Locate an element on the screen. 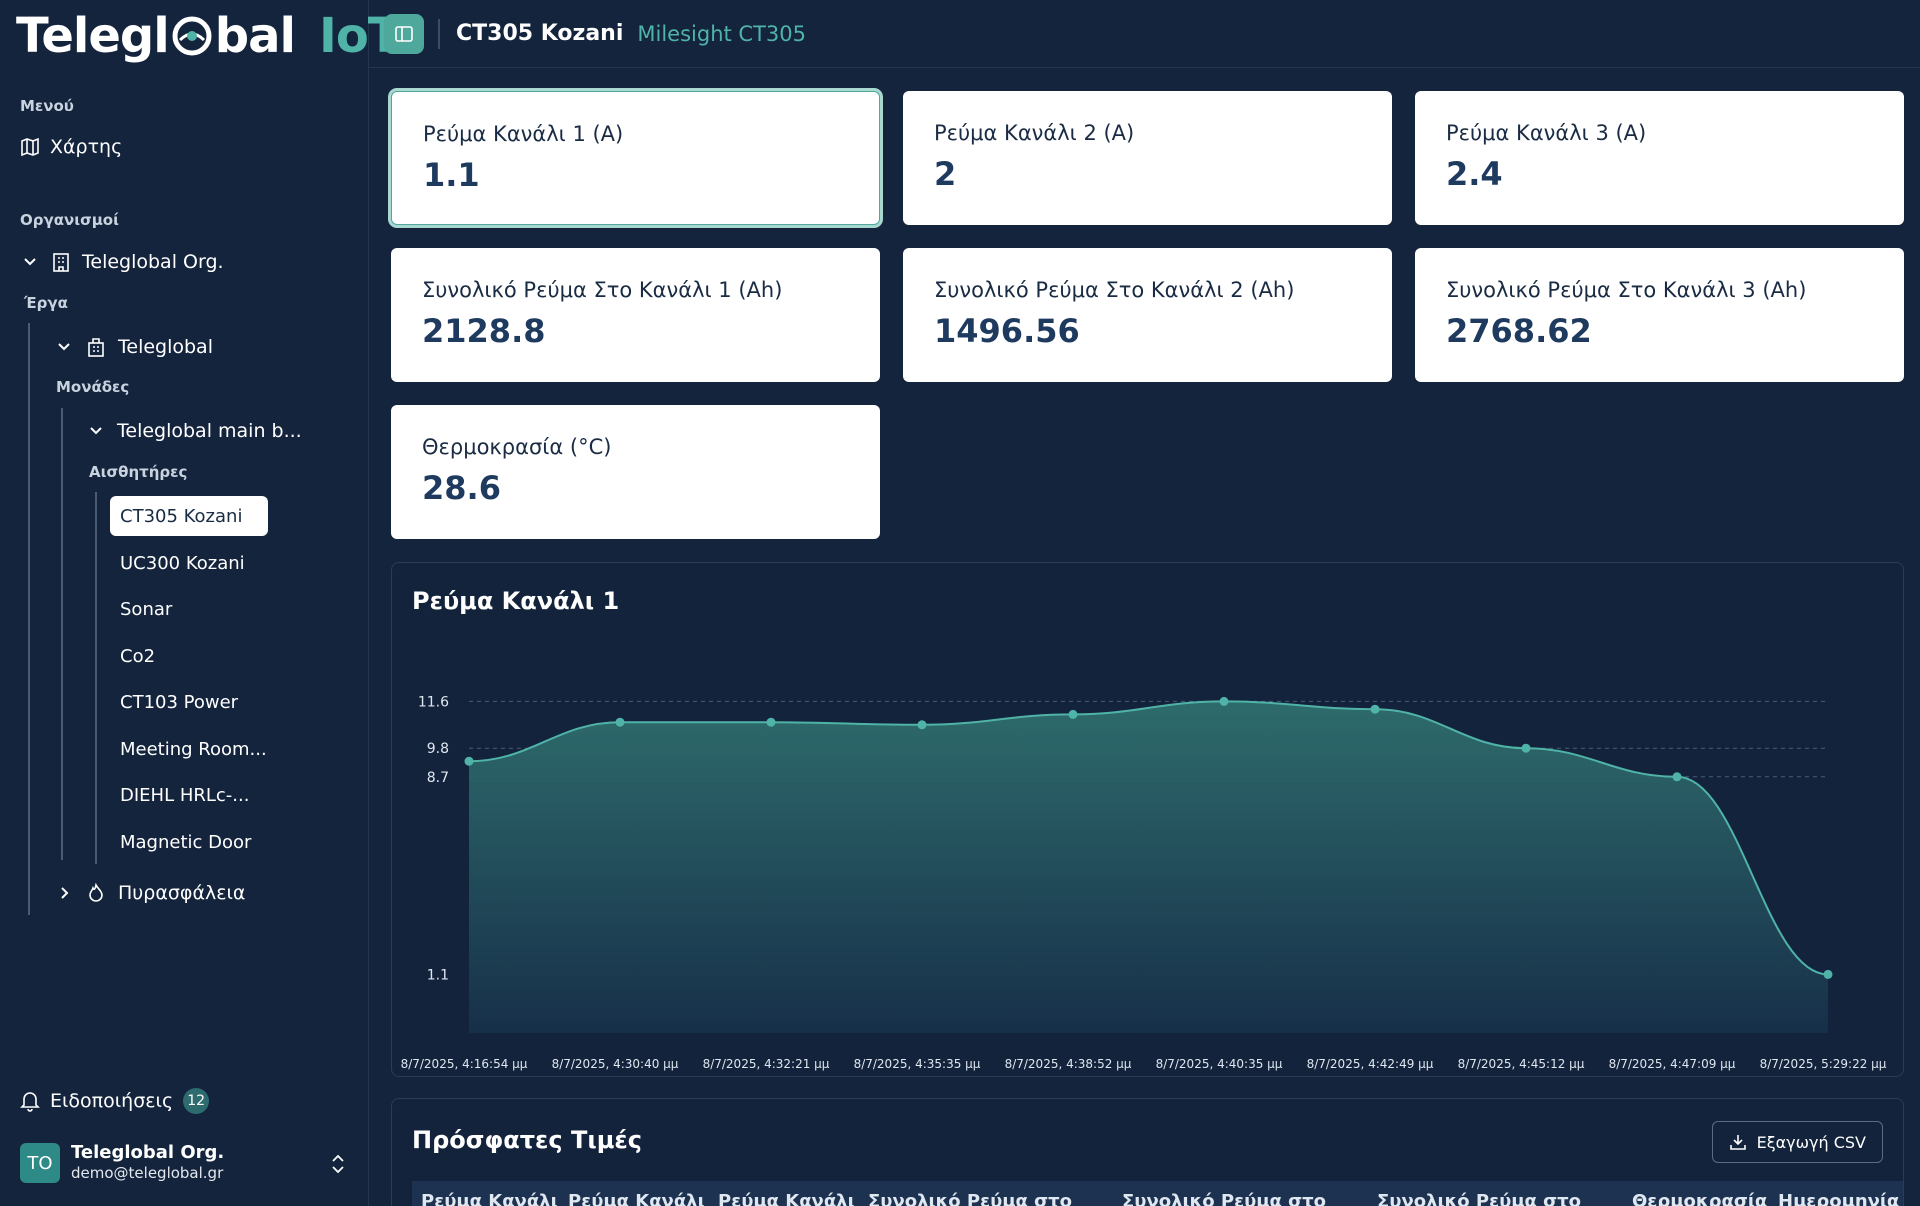 The width and height of the screenshot is (1920, 1206). notifications-button: Ειδοποιήσεις 12 is located at coordinates (115, 1101).